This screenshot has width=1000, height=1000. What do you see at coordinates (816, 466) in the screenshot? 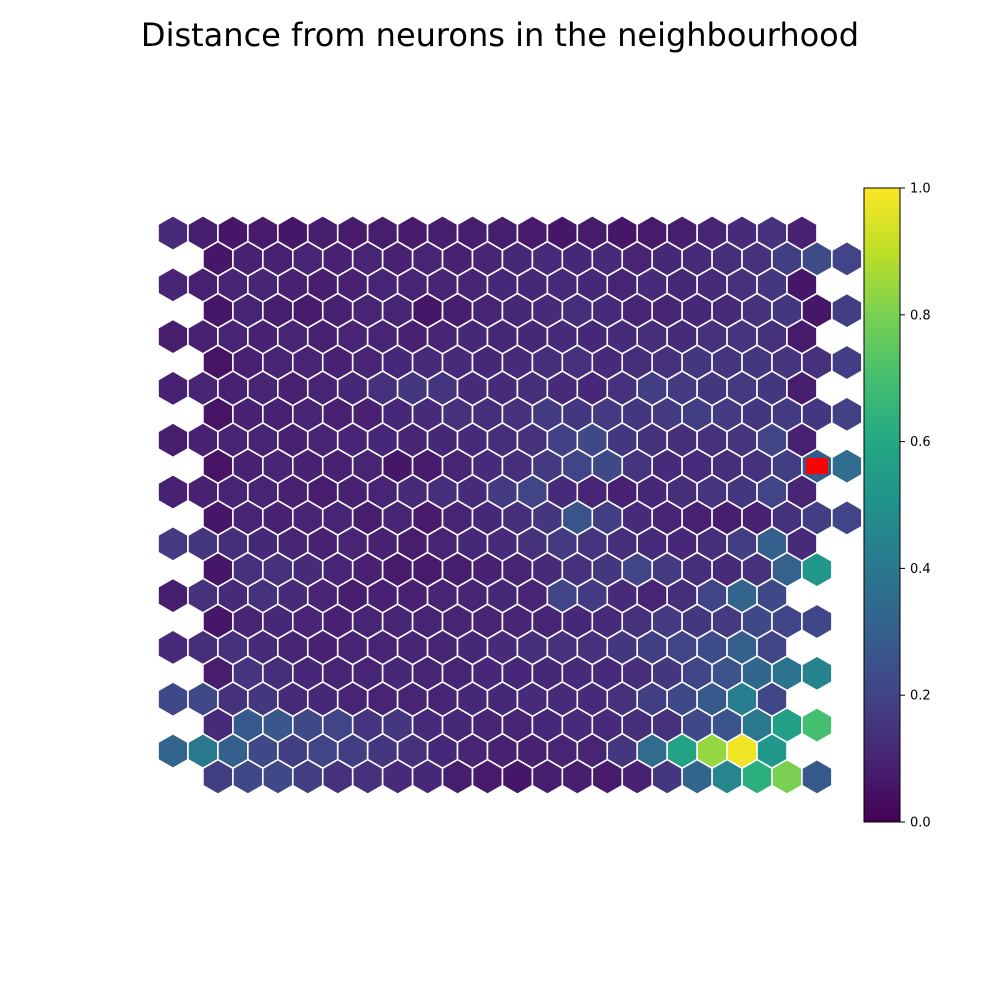
I see `selected-neuron-marker` at bounding box center [816, 466].